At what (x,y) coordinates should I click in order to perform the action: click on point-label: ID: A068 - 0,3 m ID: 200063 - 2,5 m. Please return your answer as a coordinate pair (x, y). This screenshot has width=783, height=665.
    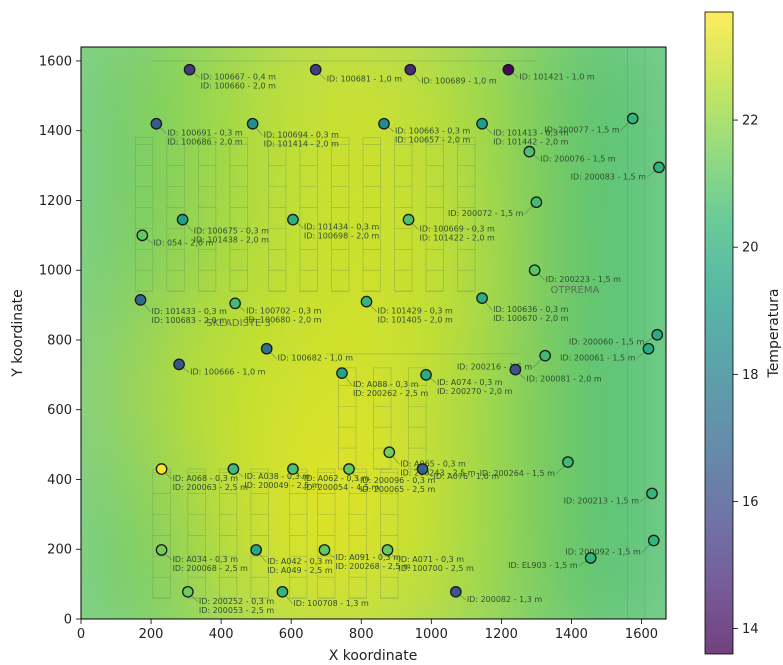
    Looking at the image, I should click on (211, 483).